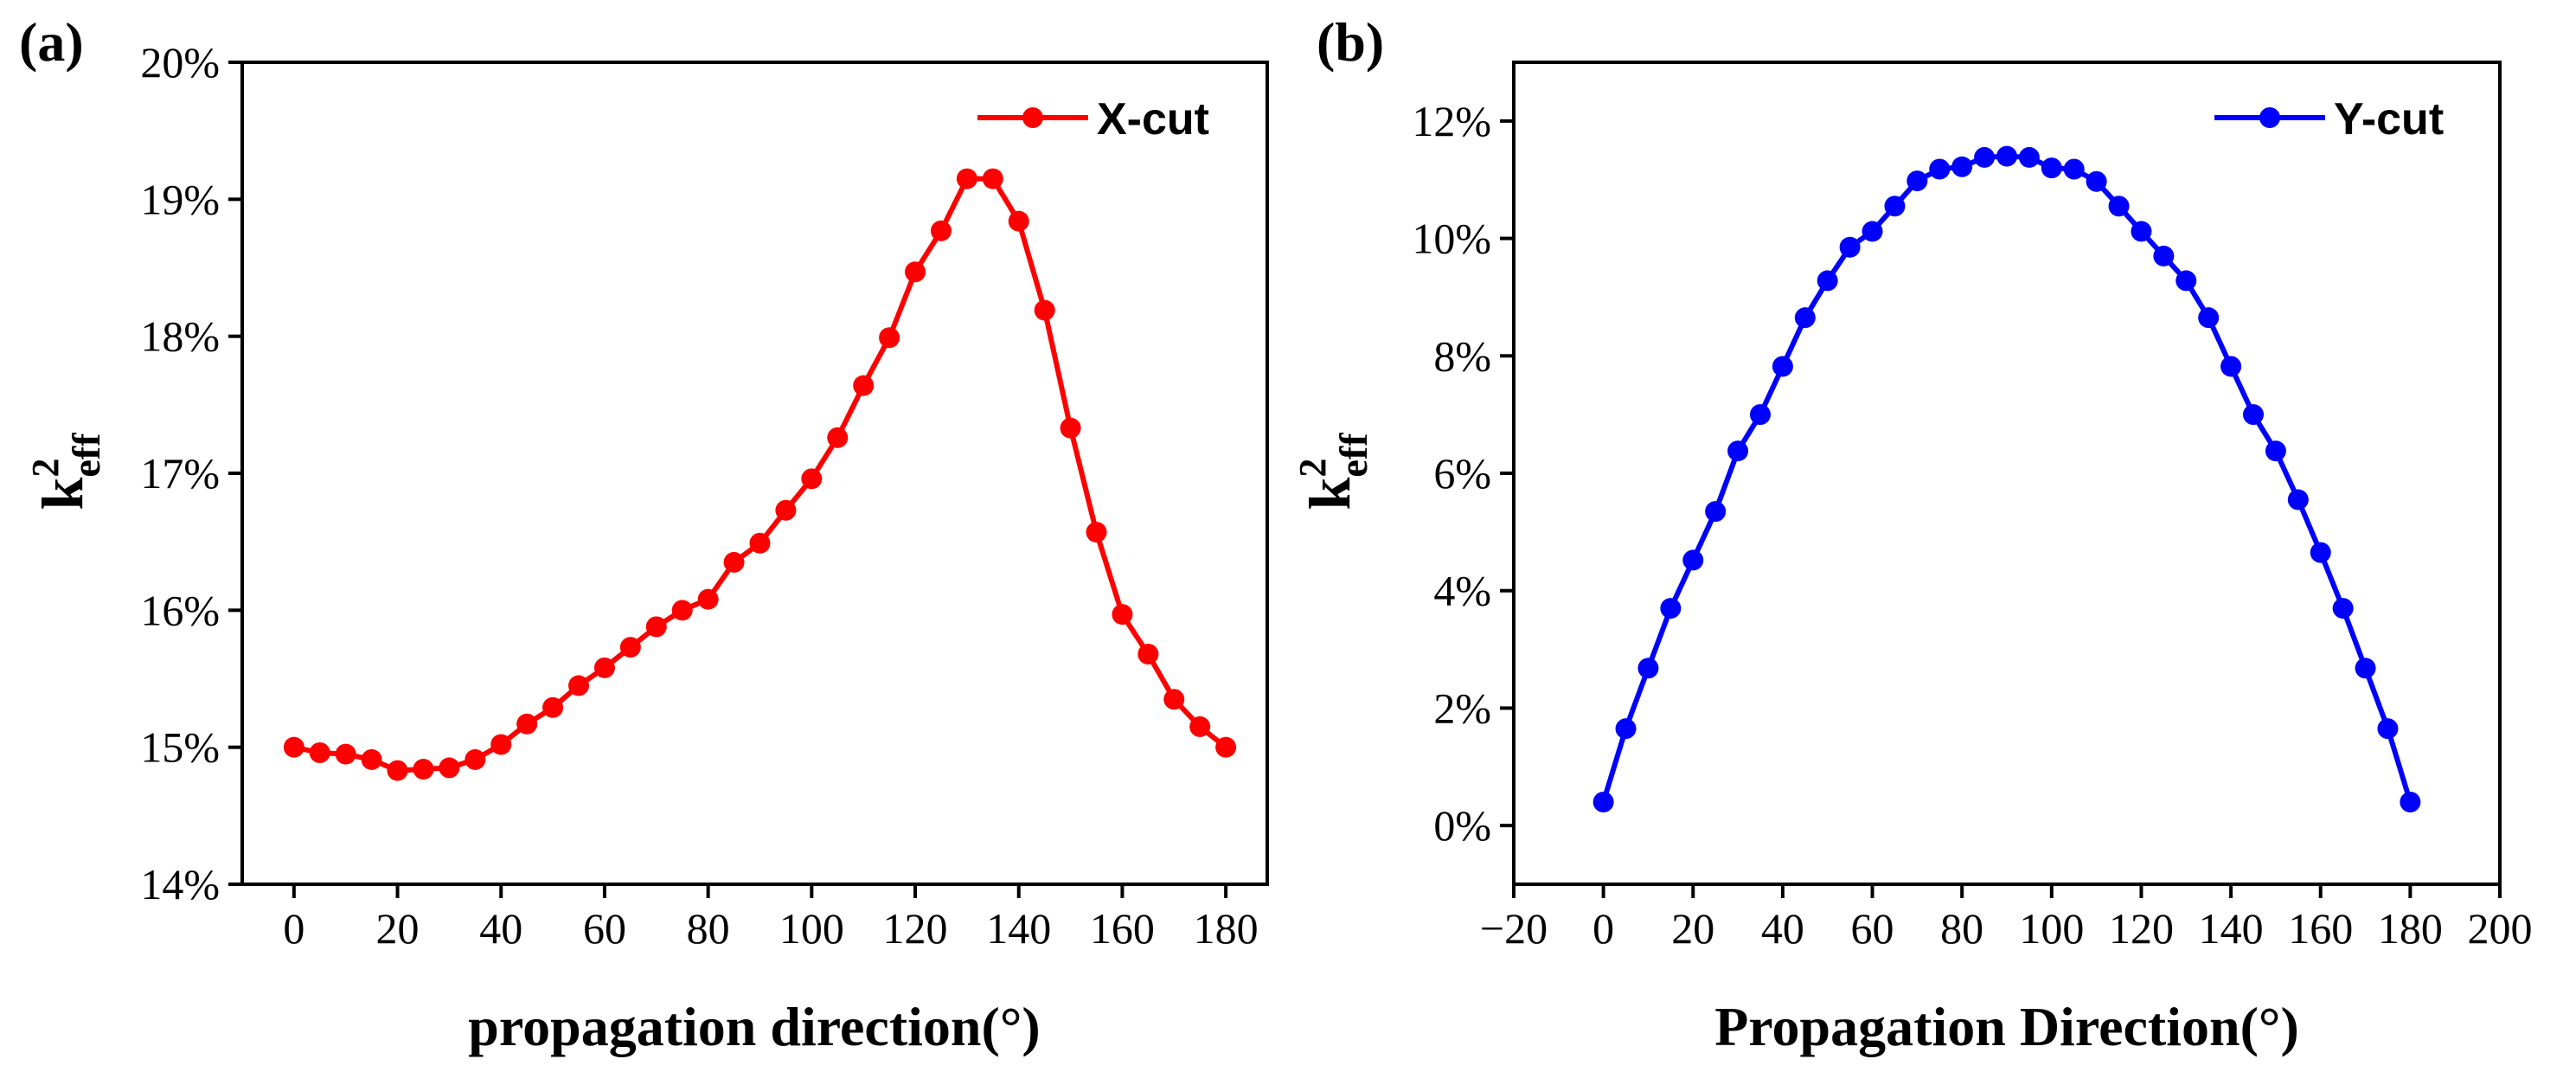  What do you see at coordinates (1961, 929) in the screenshot?
I see `panel-b-x-tick-label: 80` at bounding box center [1961, 929].